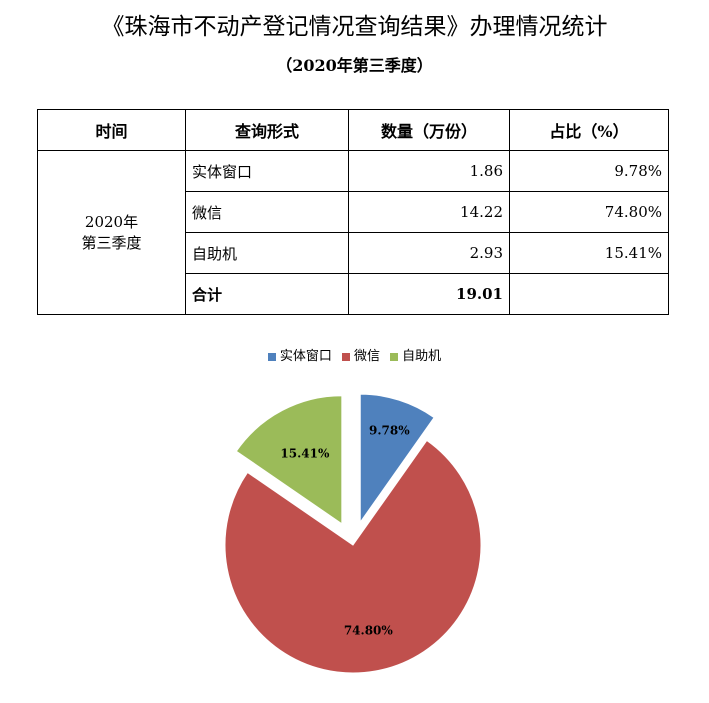 The image size is (709, 703). I want to click on pie-label-kiosk: 15.41%, so click(305, 454).